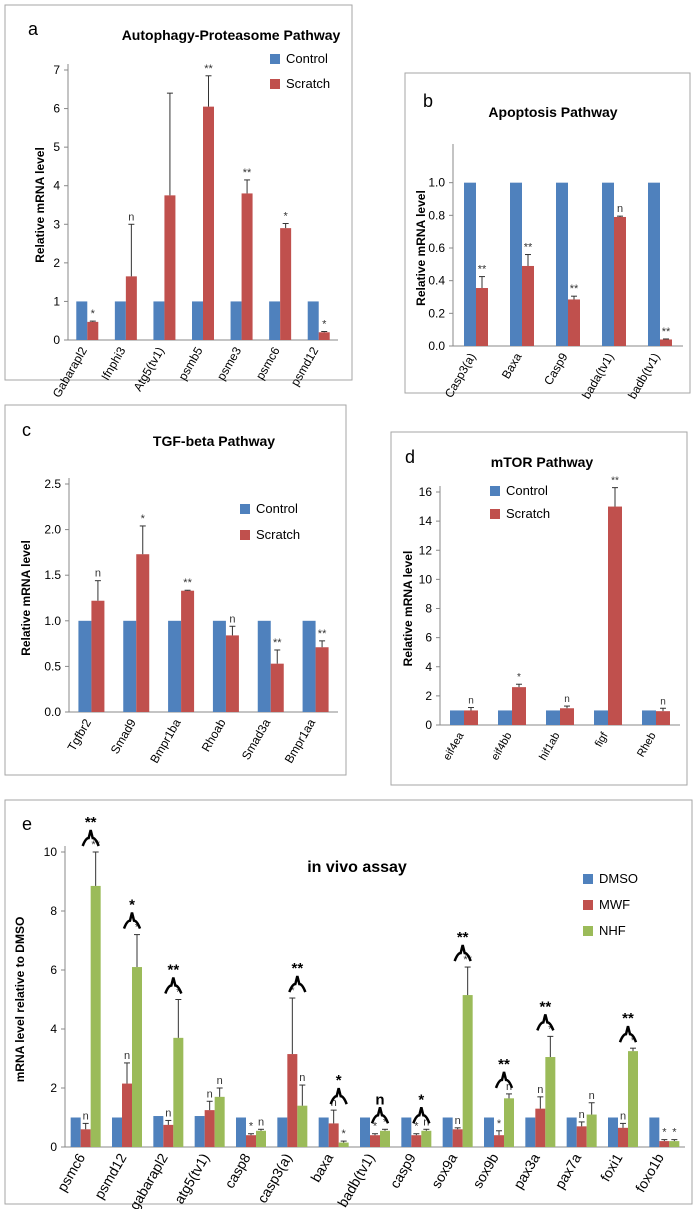  Describe the element at coordinates (485, 1170) in the screenshot. I see `category-label: sox9b` at that location.